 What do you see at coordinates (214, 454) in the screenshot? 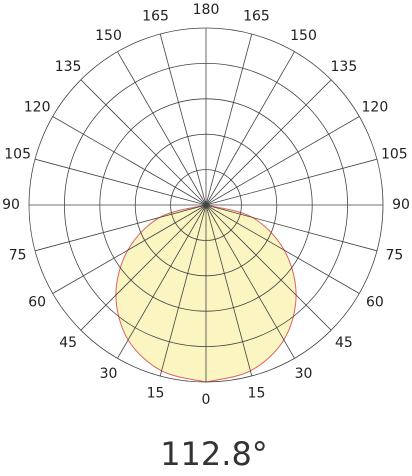
I see `beam-angle: 112.8°` at bounding box center [214, 454].